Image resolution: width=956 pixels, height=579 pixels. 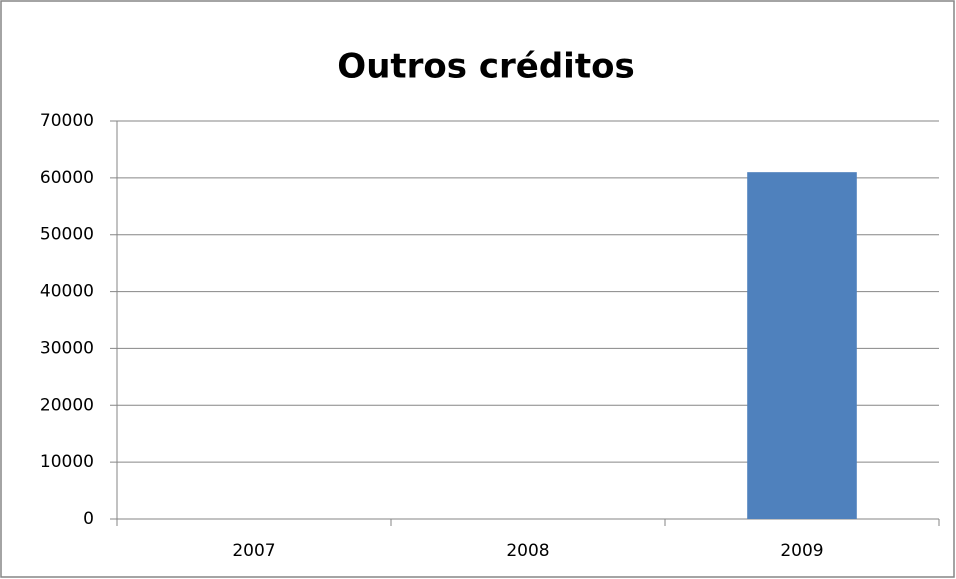 I want to click on x-tick-label: 2008, so click(x=527, y=551).